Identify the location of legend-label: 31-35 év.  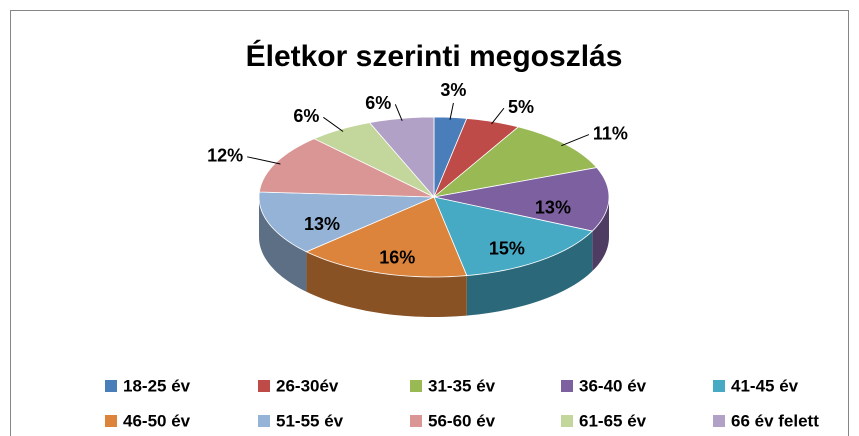
(462, 385).